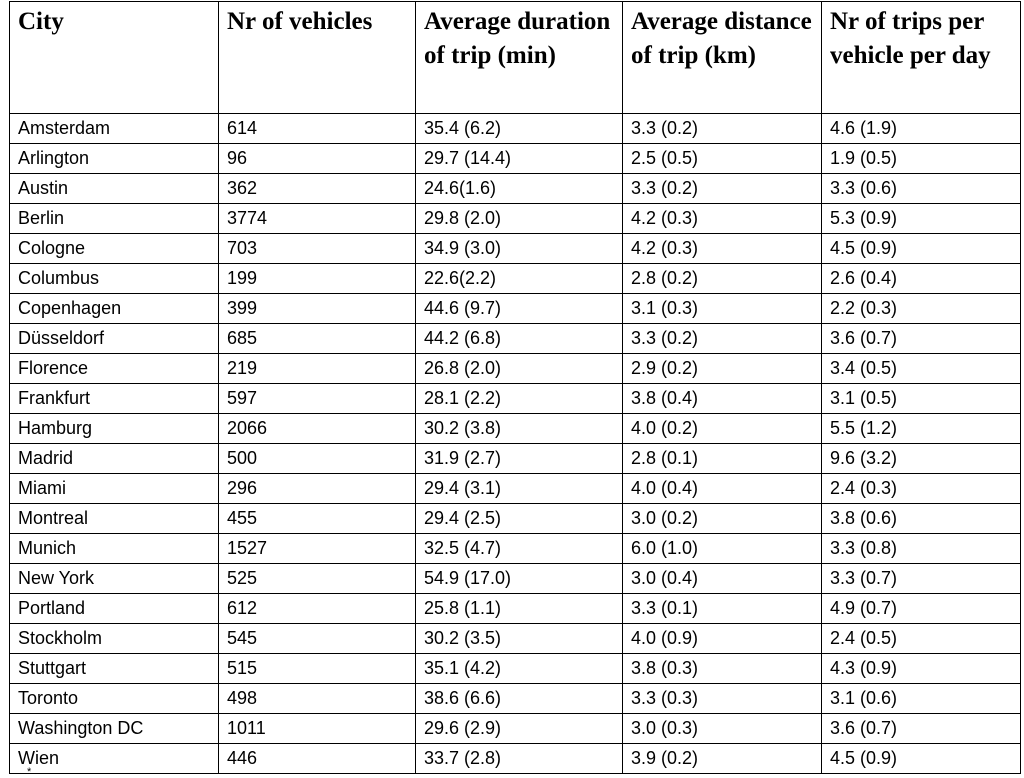 The height and width of the screenshot is (778, 1024). I want to click on vehicles-cell: 199, so click(317, 278).